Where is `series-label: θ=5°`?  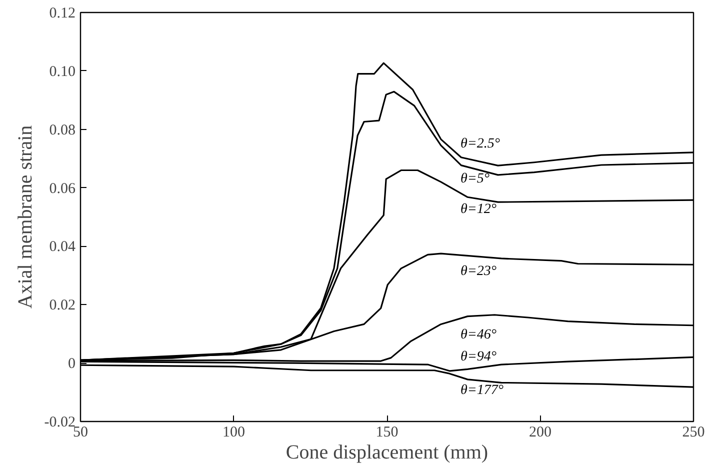
series-label: θ=5° is located at coordinates (475, 178).